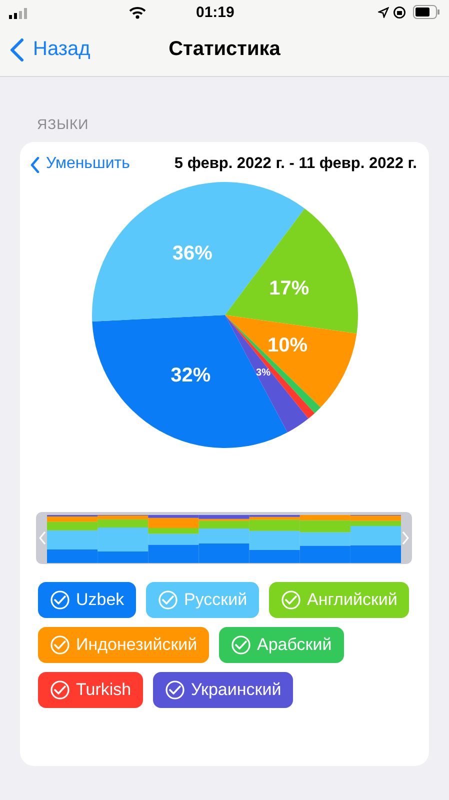  What do you see at coordinates (294, 645) in the screenshot?
I see `legend-label: Арабский` at bounding box center [294, 645].